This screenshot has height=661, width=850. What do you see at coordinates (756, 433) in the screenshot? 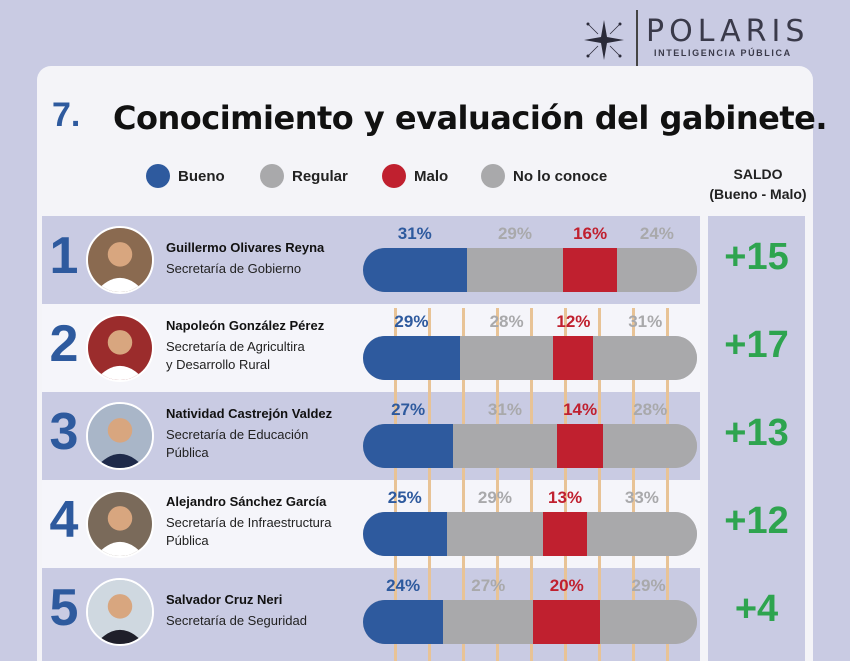
I see `saldo-value-3: +13` at bounding box center [756, 433].